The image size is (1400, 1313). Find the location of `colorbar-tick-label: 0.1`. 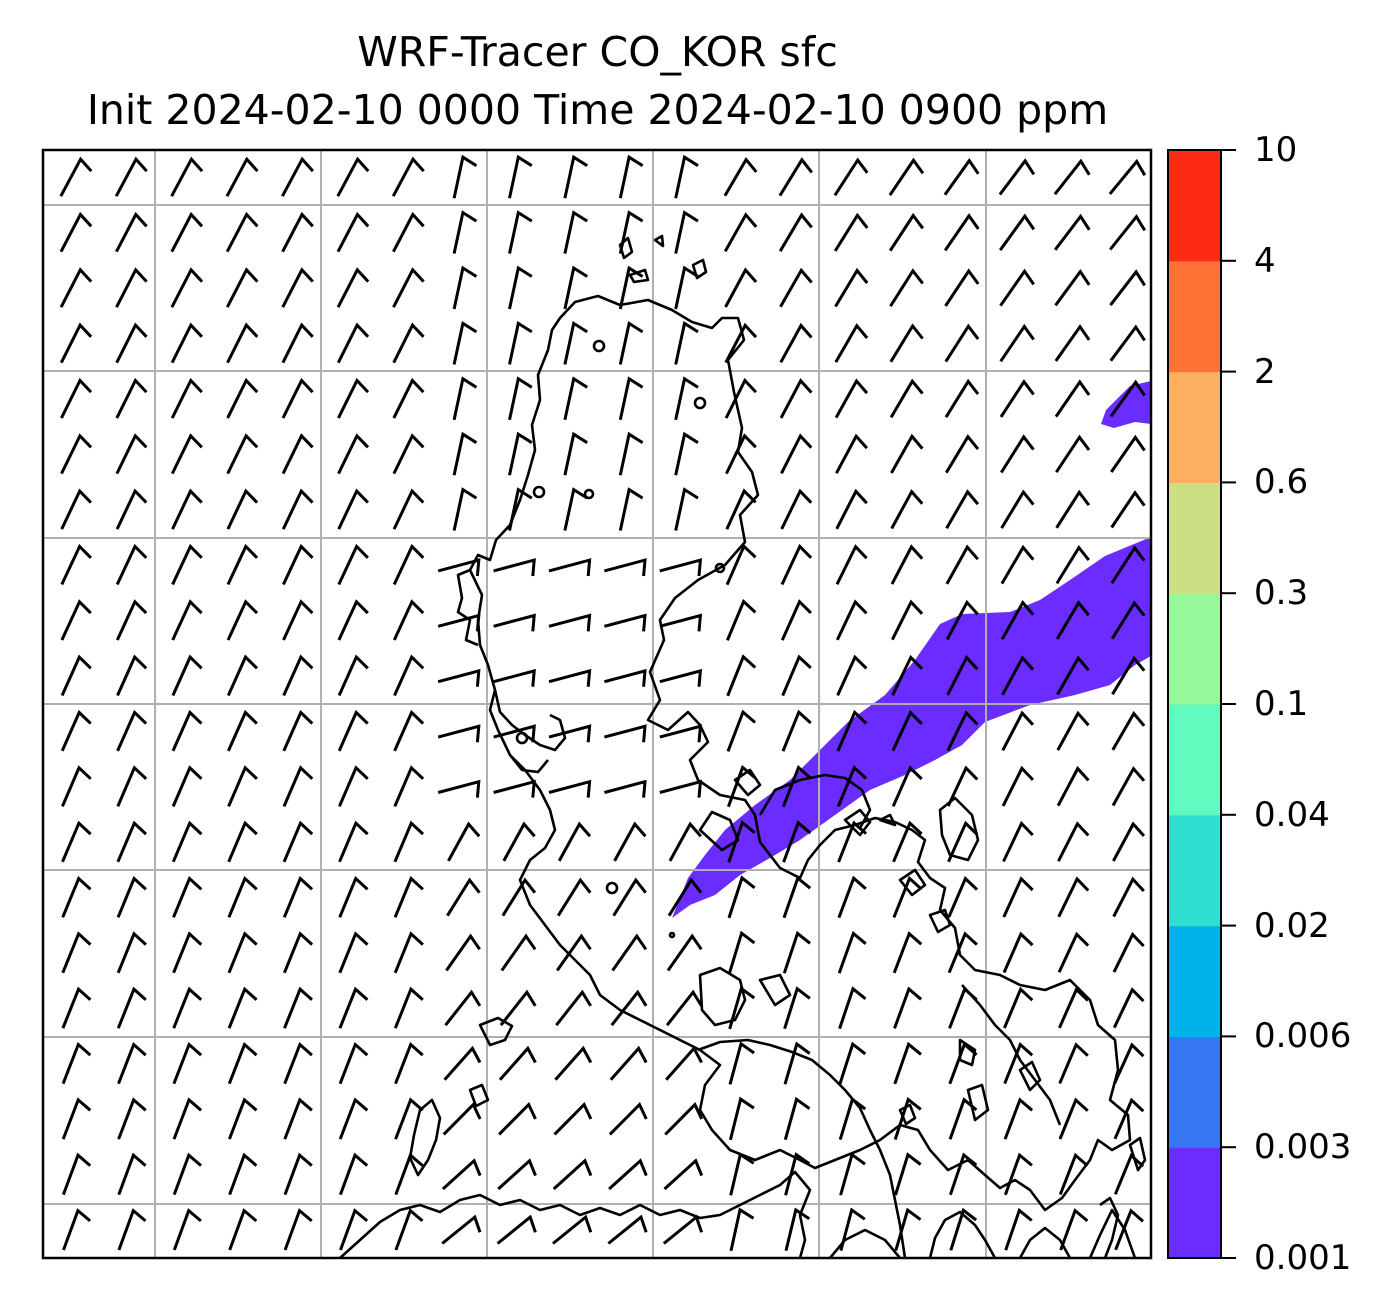

colorbar-tick-label: 0.1 is located at coordinates (1281, 704).